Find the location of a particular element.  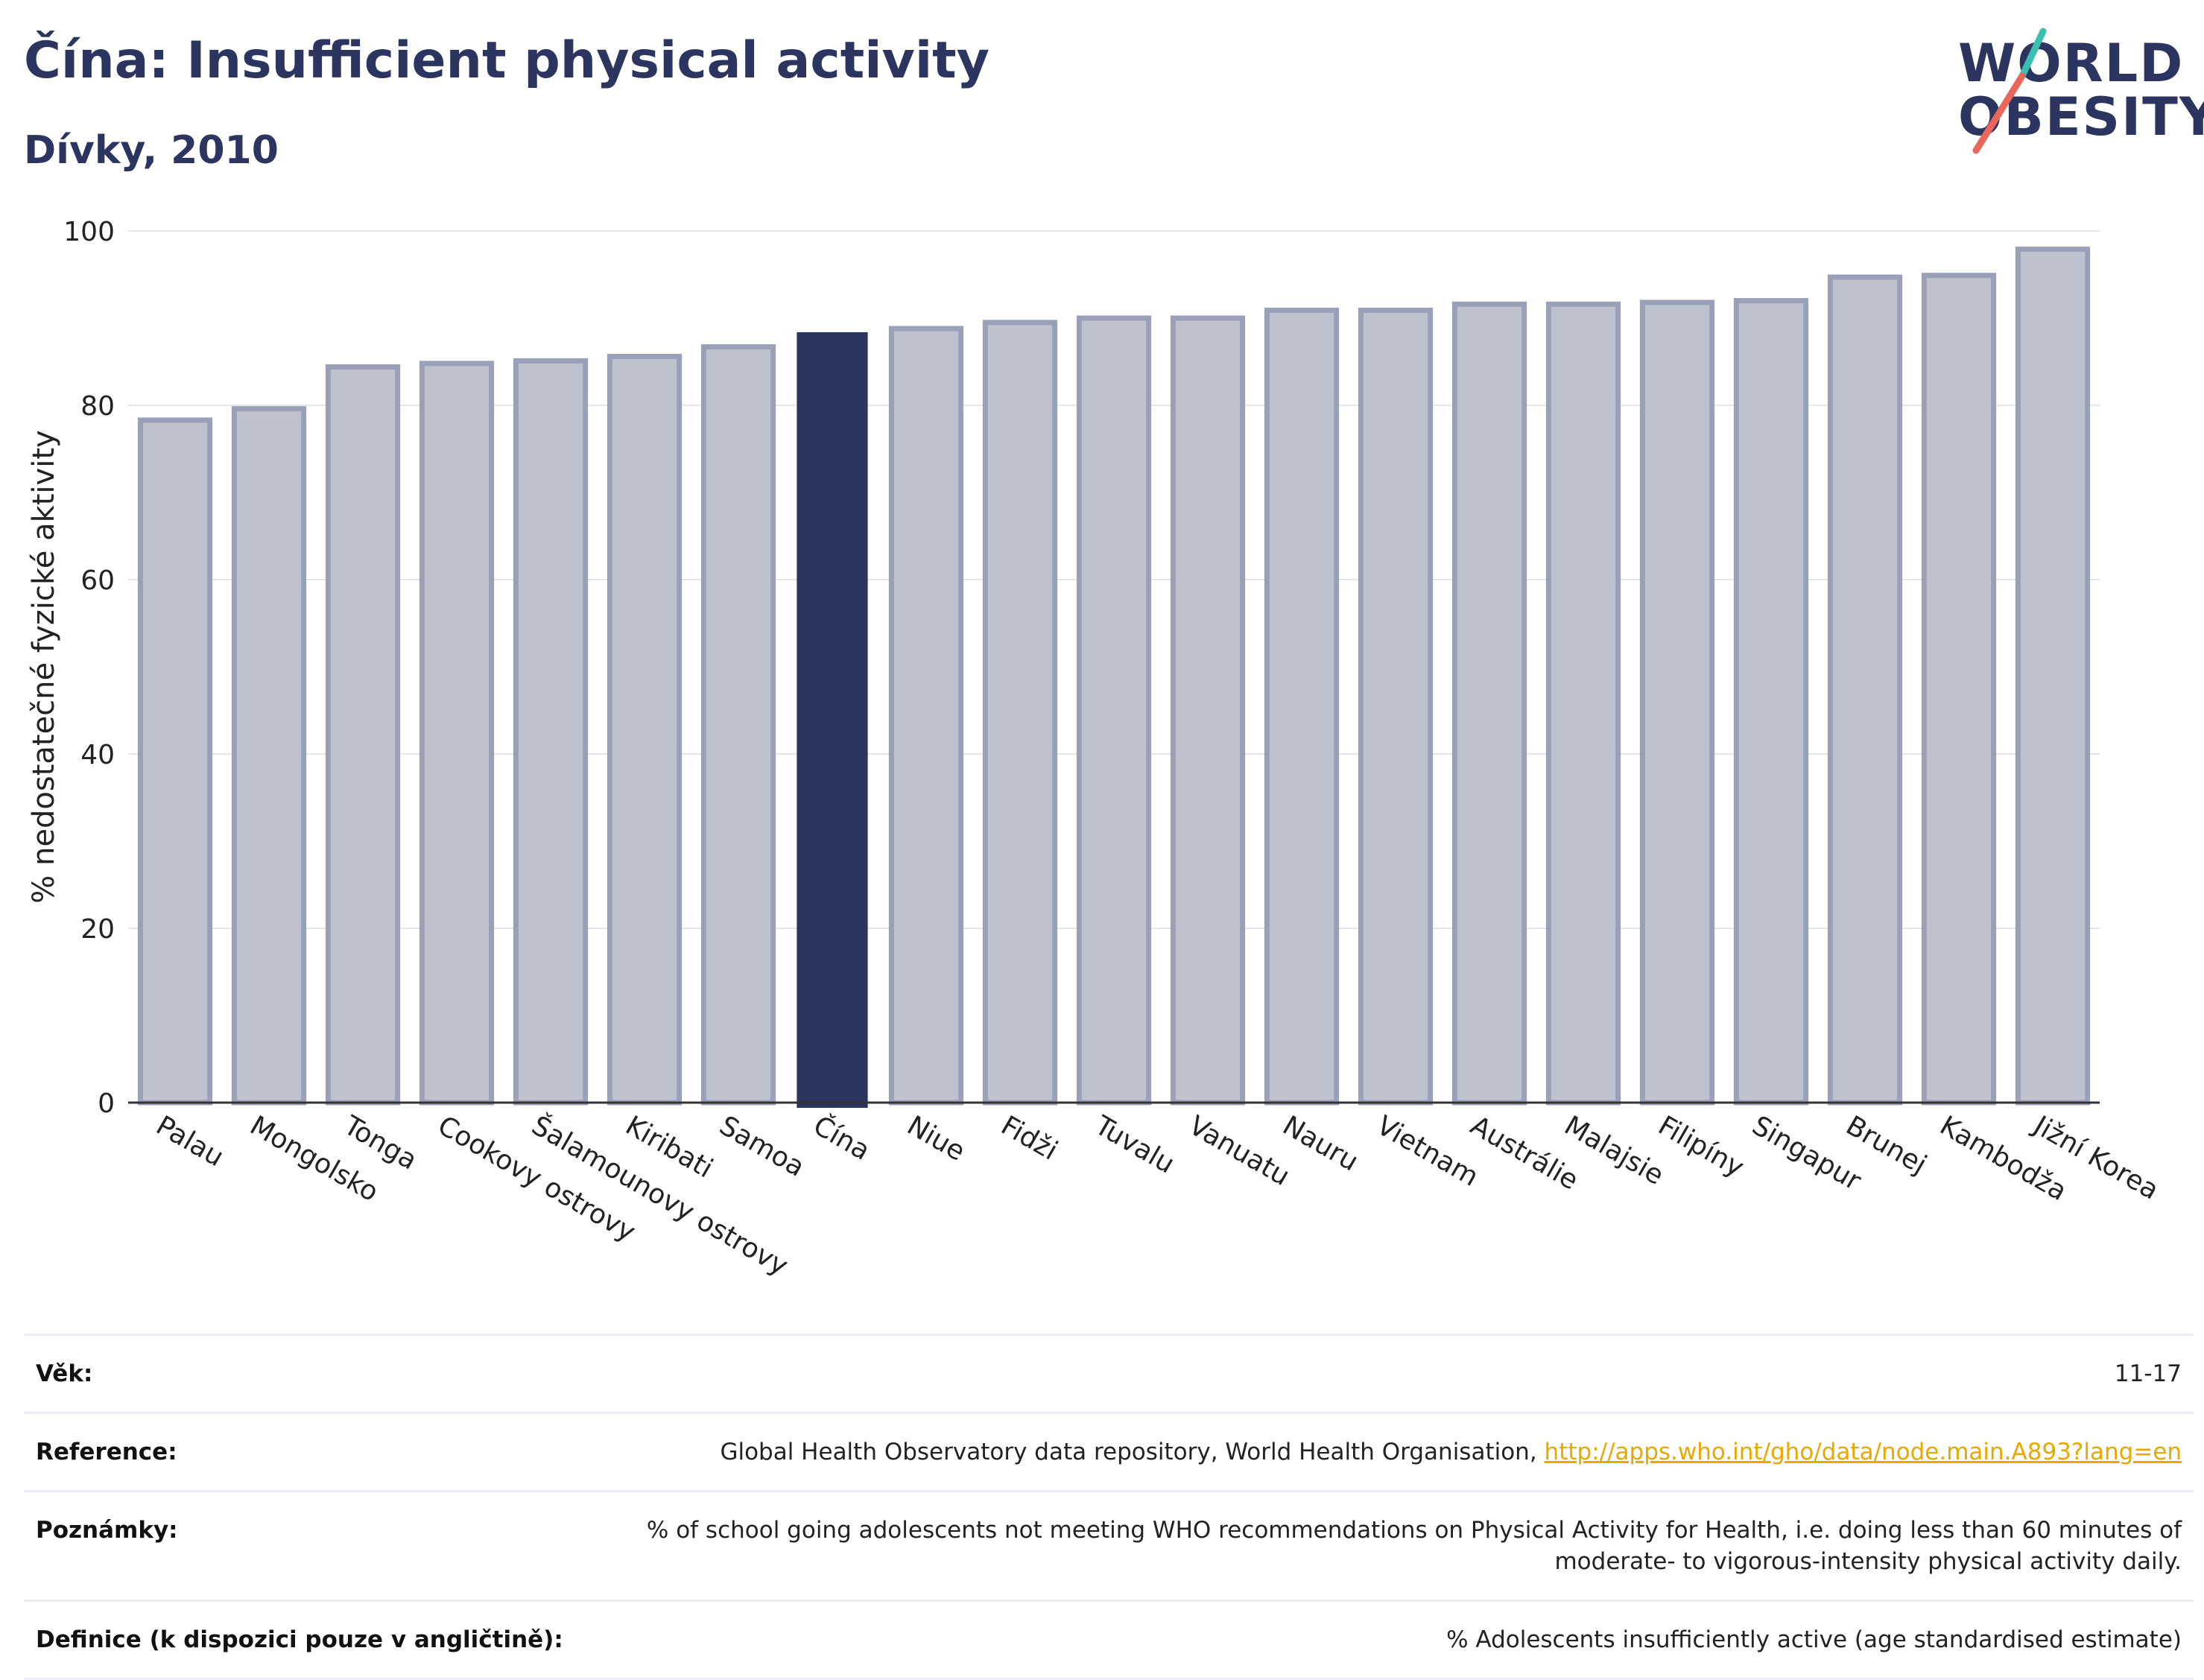

age-value: 11-17 is located at coordinates (2148, 1373).